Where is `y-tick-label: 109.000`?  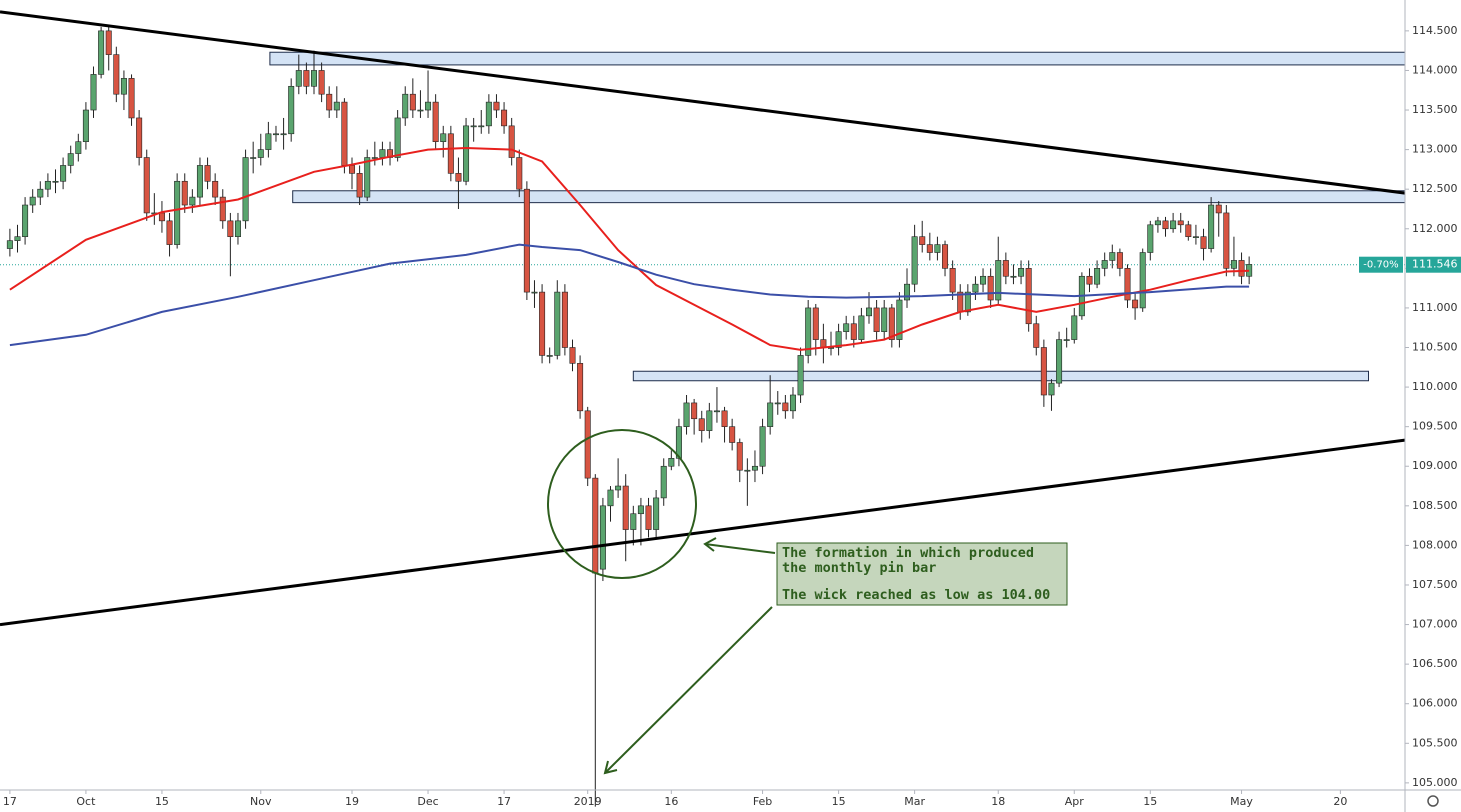 y-tick-label: 109.000 is located at coordinates (1435, 465).